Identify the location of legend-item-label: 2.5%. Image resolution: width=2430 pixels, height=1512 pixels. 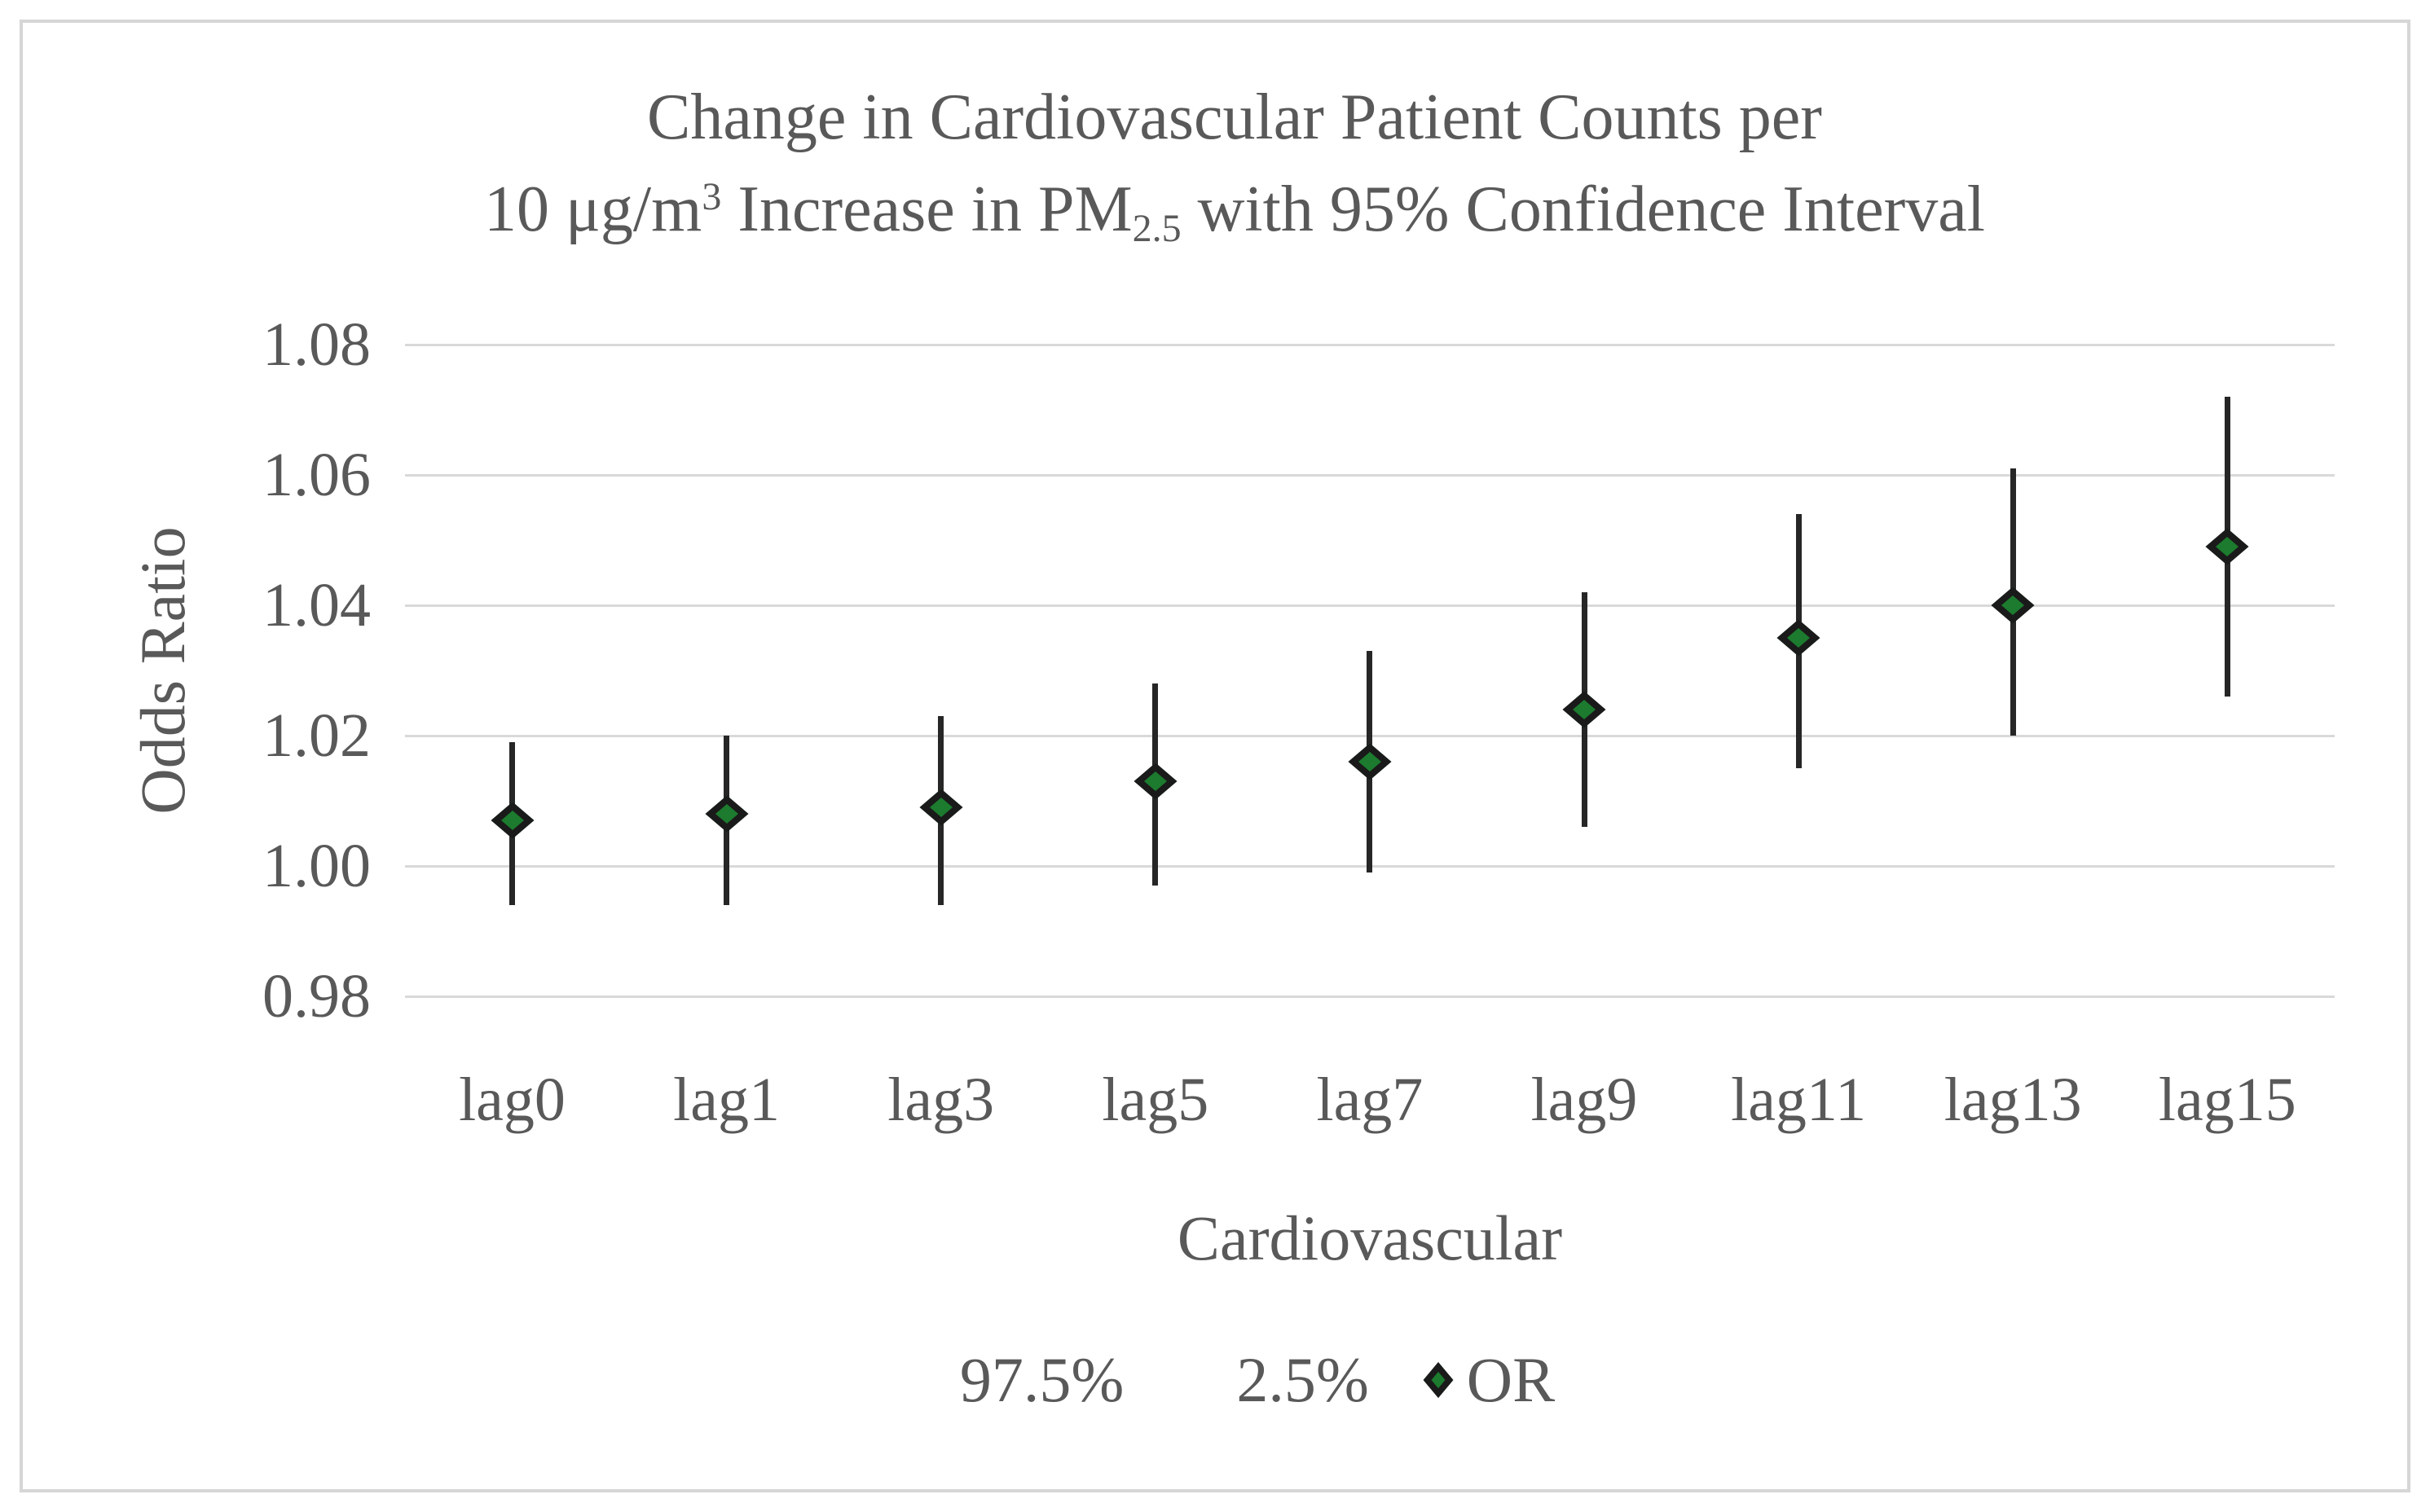
(1303, 1379).